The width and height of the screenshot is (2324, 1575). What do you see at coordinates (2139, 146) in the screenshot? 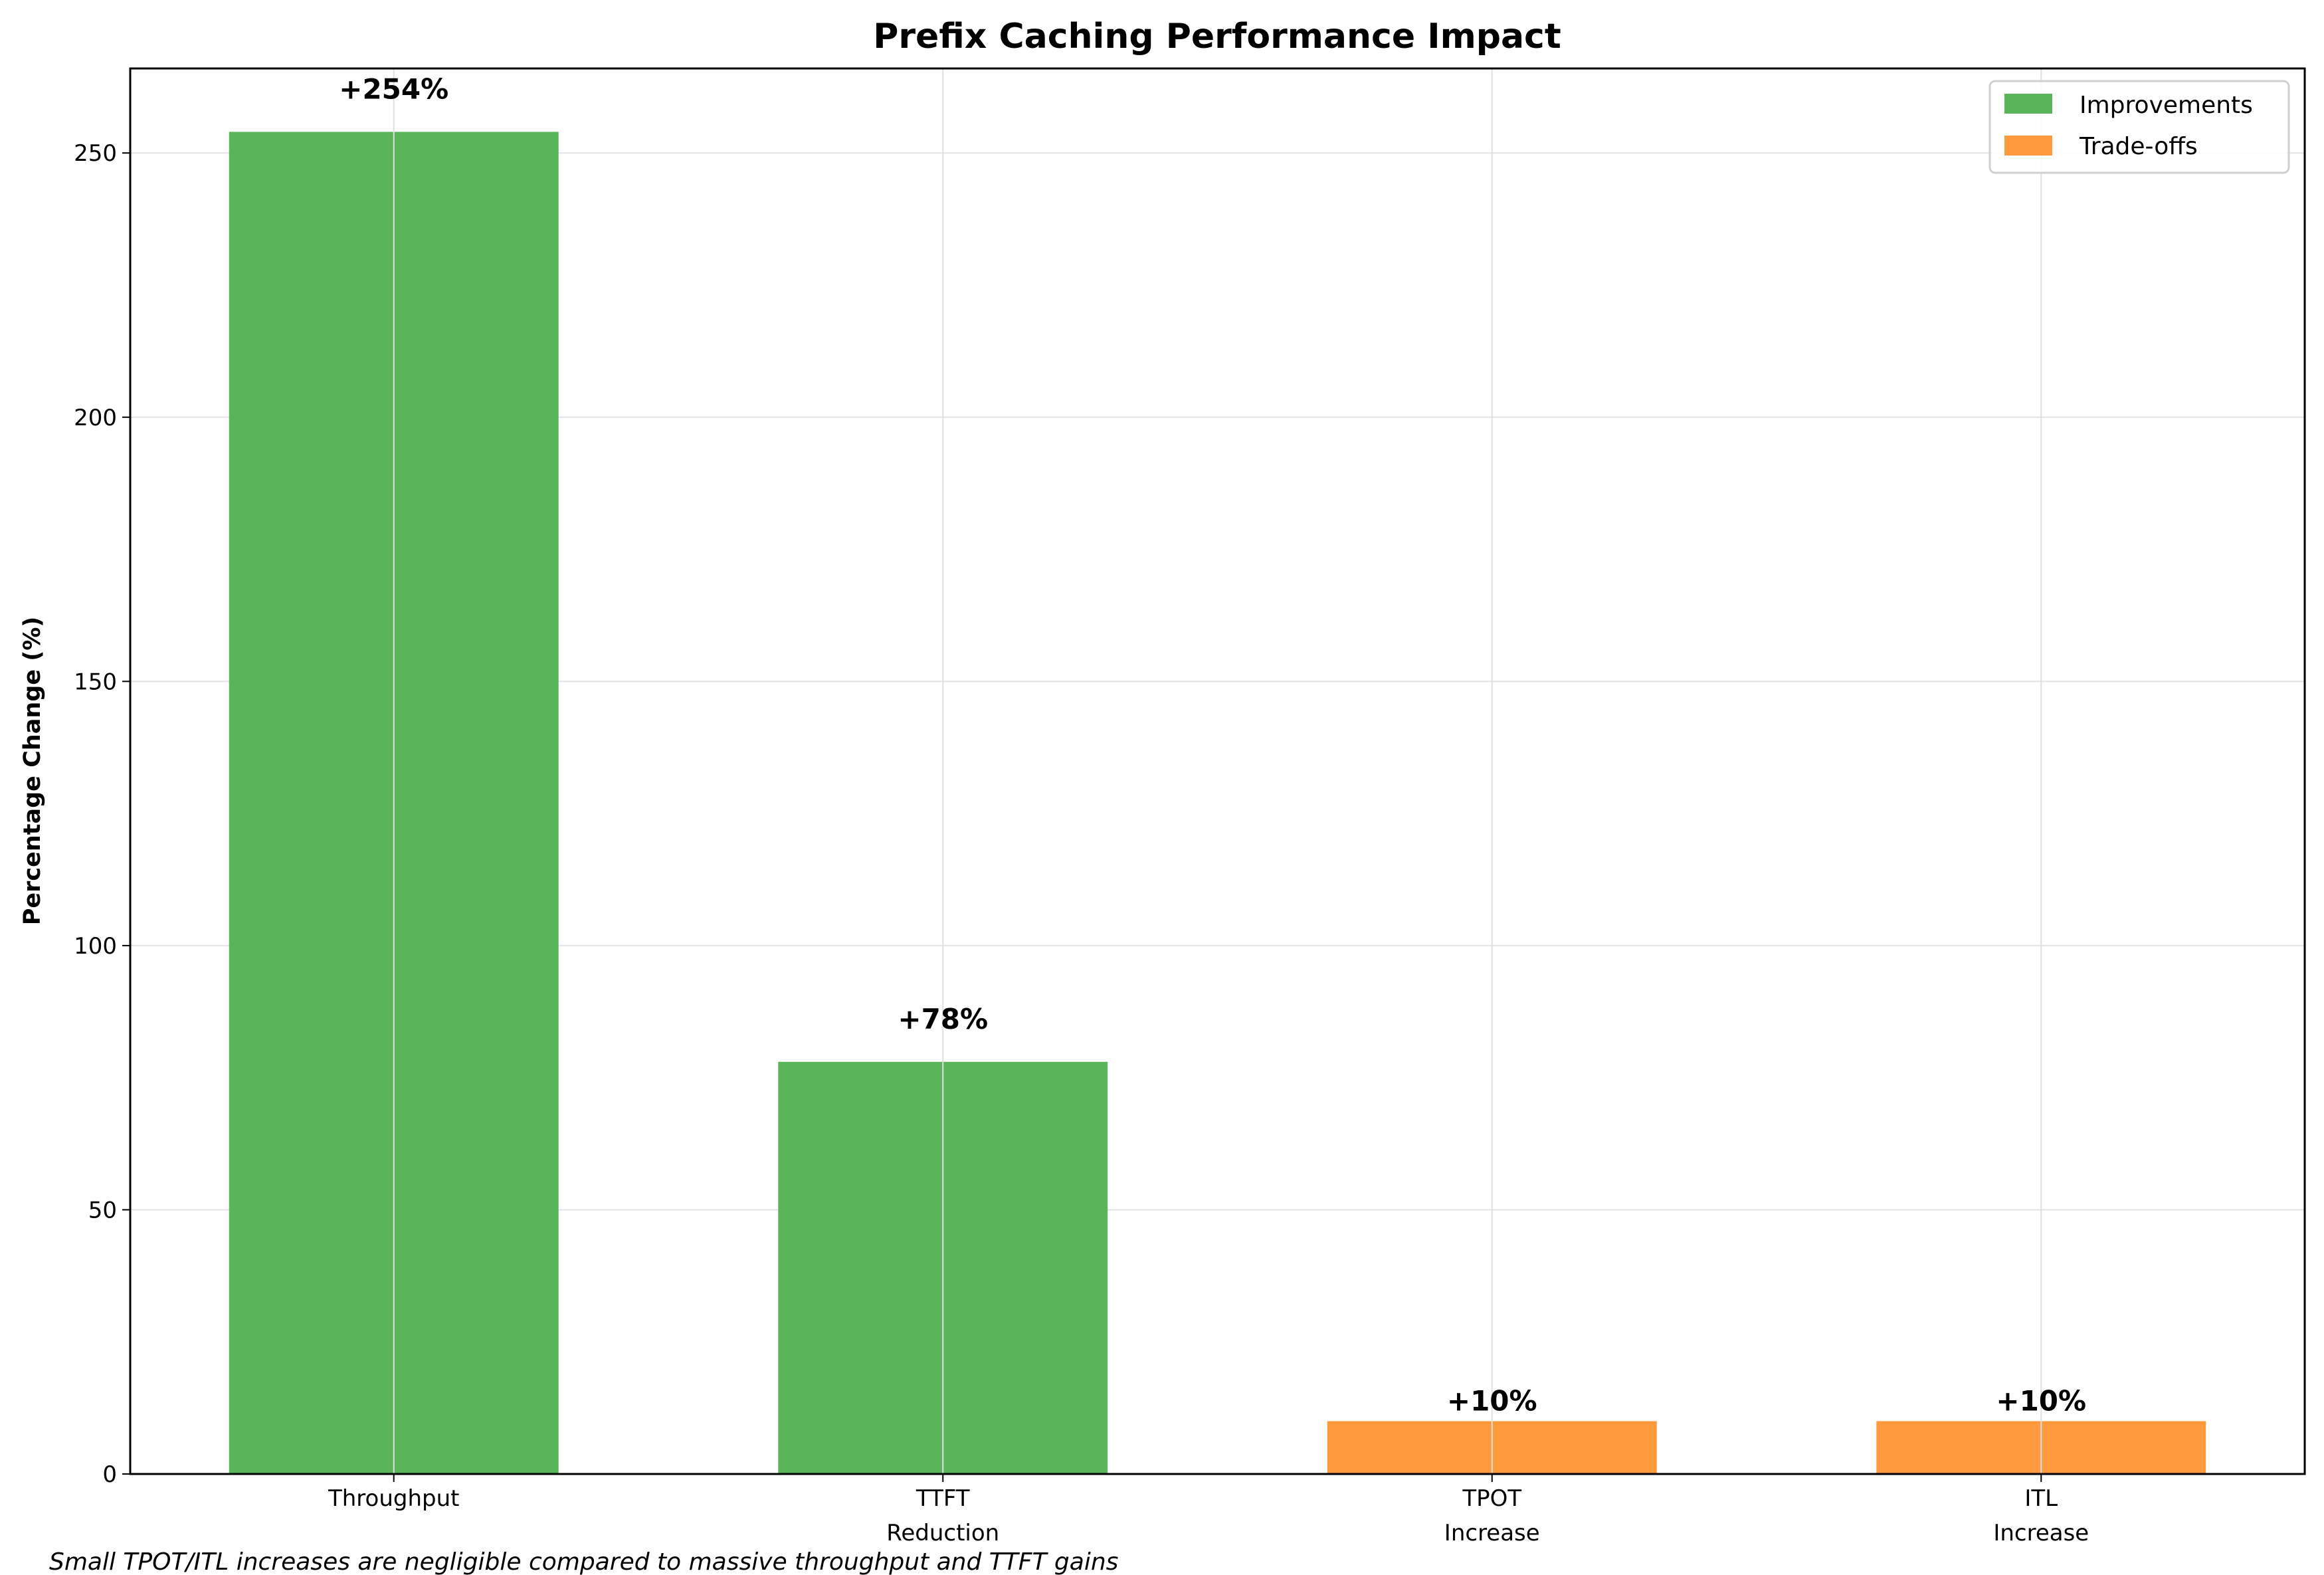
I see `legend-label-tradeoffs: Trade-offs` at bounding box center [2139, 146].